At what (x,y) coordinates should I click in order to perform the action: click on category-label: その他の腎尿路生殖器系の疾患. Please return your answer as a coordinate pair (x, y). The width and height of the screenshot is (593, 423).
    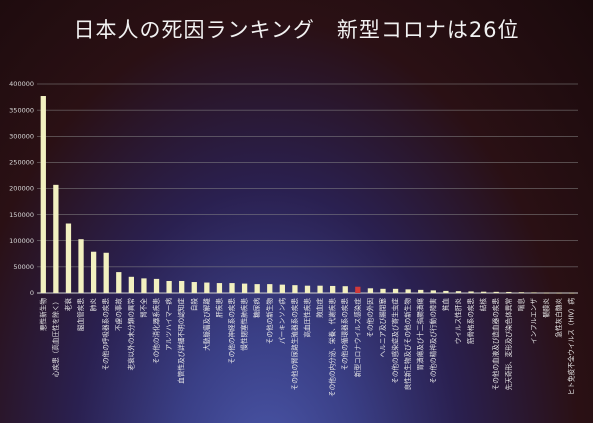
    Looking at the image, I should click on (294, 344).